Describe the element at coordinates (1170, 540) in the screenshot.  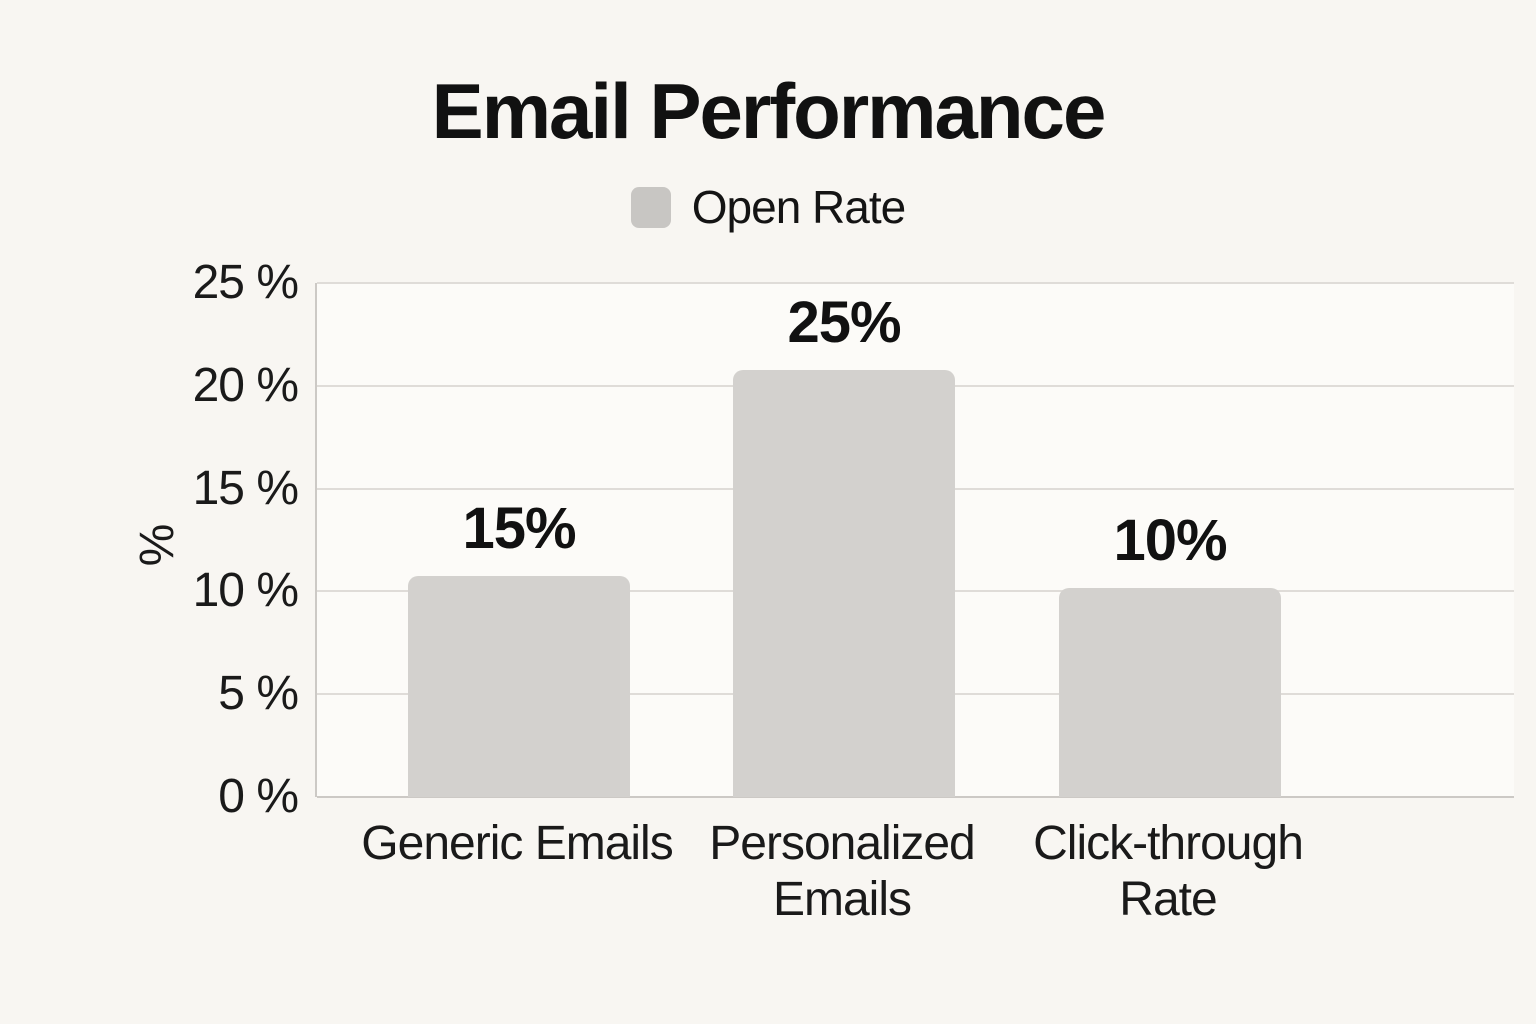
I see `bar-value-label: 10%` at that location.